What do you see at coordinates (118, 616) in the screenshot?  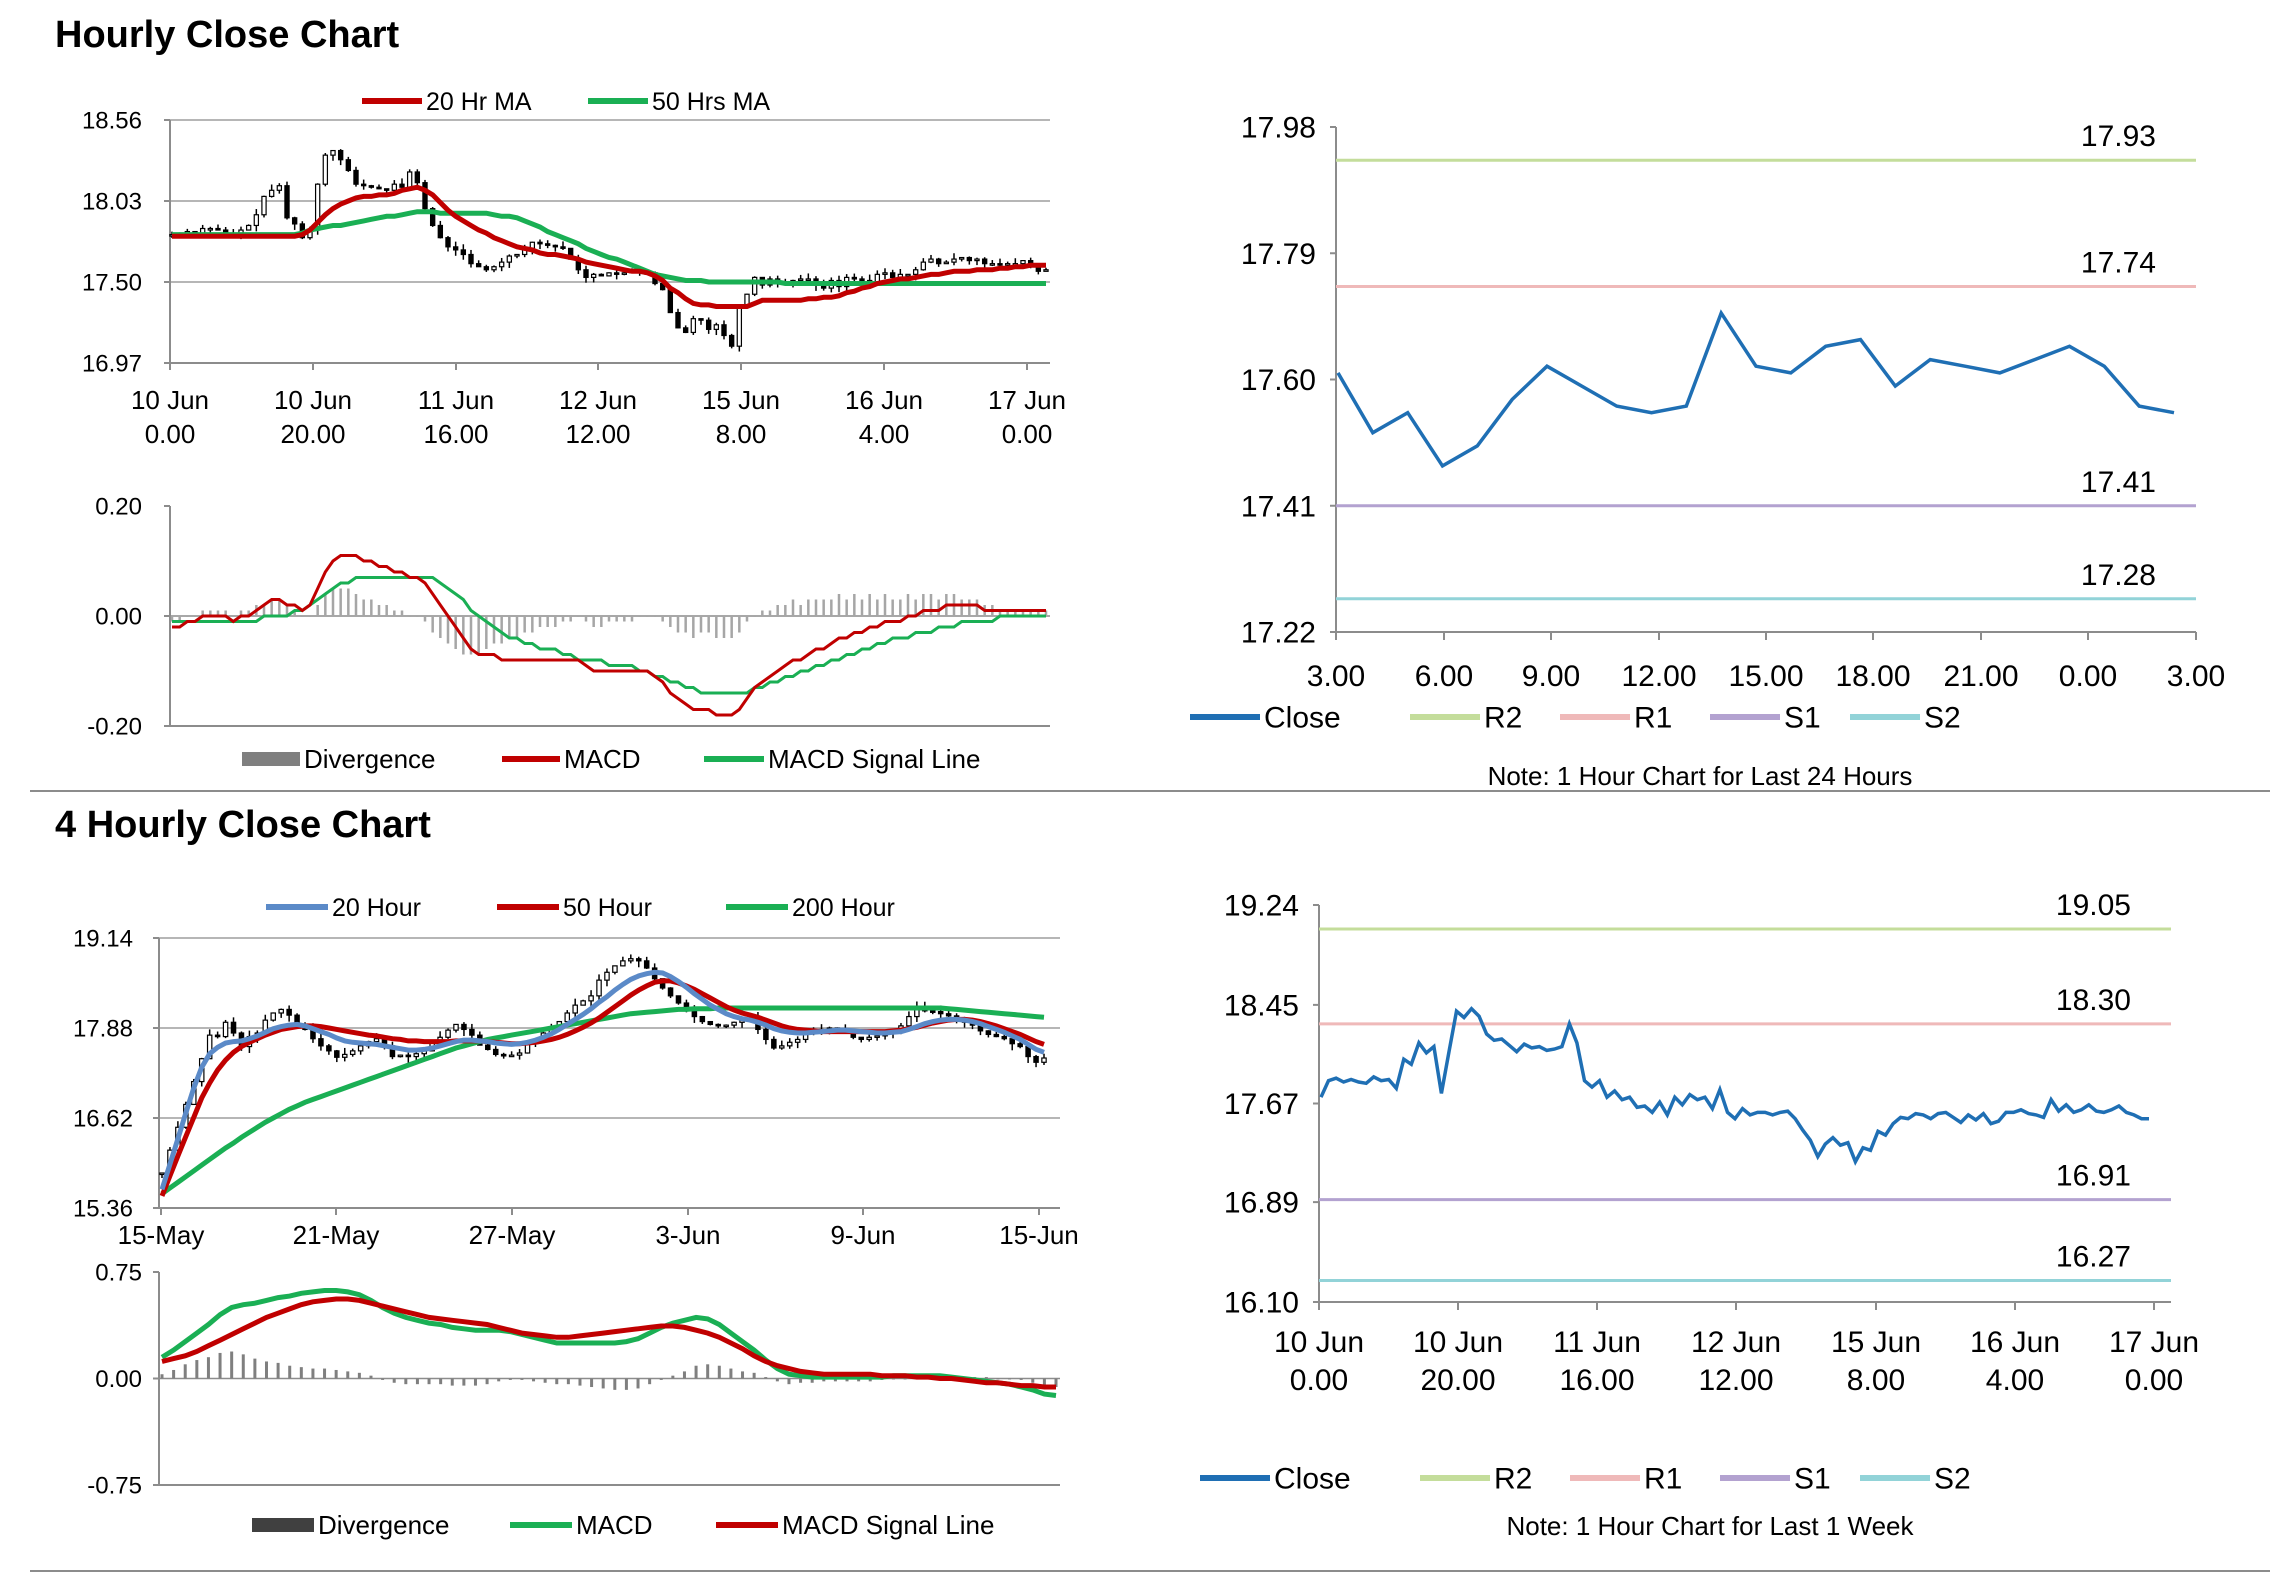 I see `hourly-macd-ytick-label: 0.00` at bounding box center [118, 616].